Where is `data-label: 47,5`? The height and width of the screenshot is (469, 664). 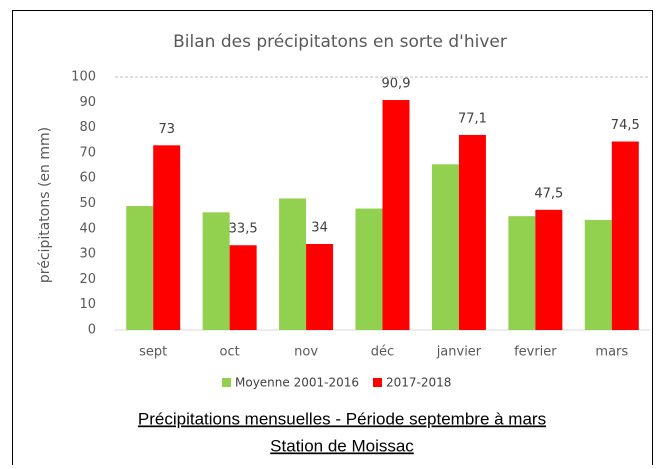 data-label: 47,5 is located at coordinates (548, 193).